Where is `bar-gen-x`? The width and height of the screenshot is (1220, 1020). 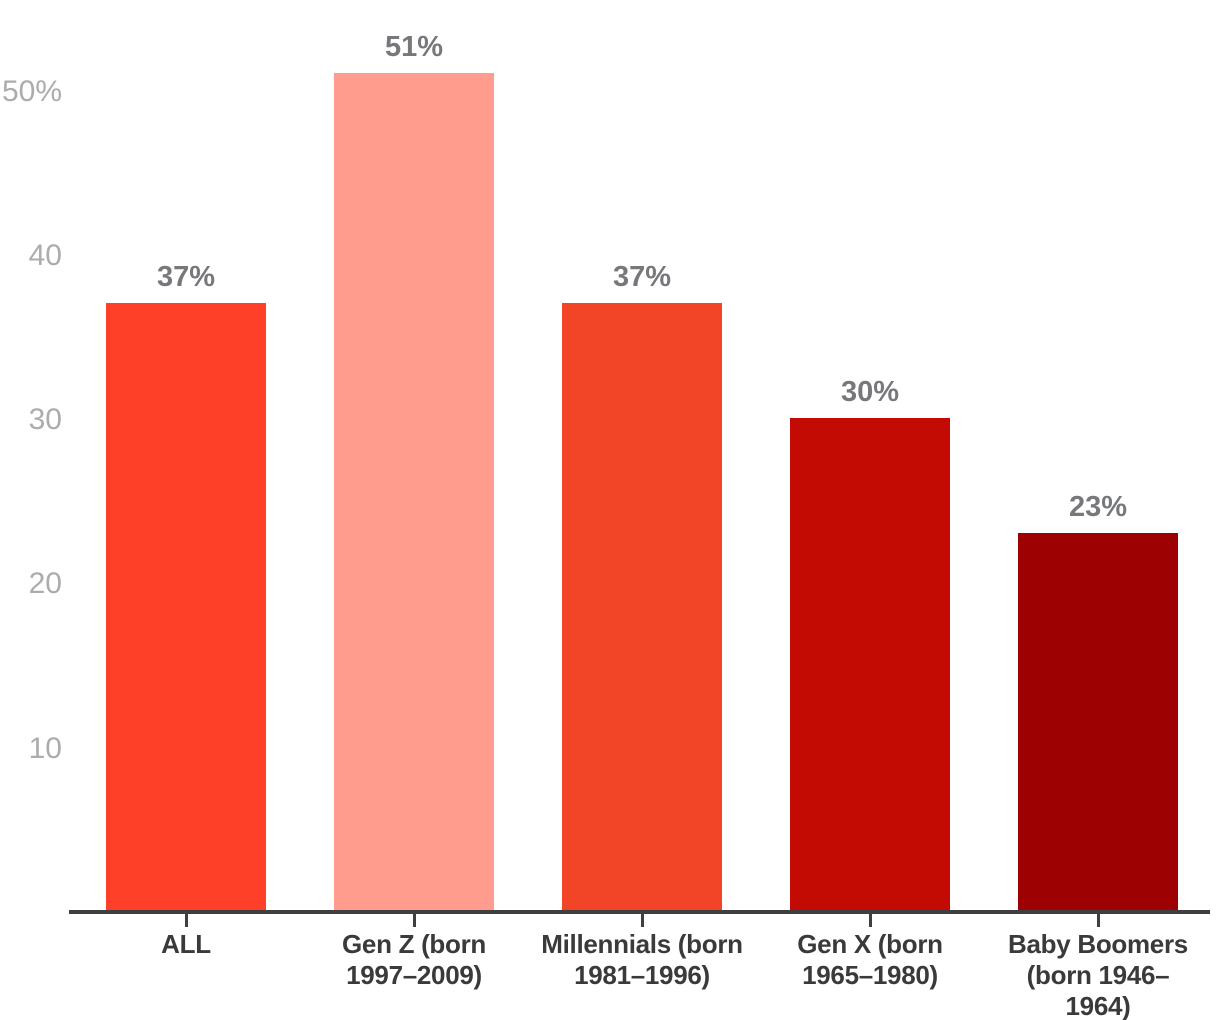
bar-gen-x is located at coordinates (870, 664).